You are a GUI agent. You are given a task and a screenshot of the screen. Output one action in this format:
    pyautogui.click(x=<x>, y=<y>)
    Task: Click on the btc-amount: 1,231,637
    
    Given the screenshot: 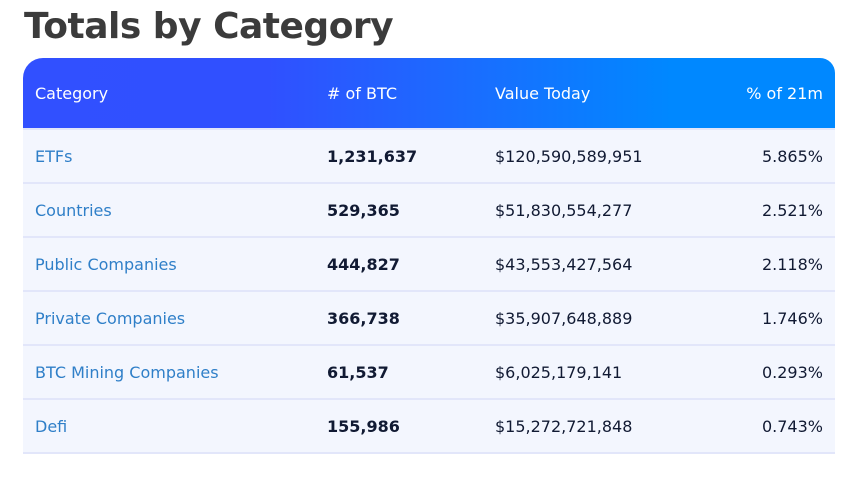 What is the action you would take?
    pyautogui.click(x=411, y=155)
    